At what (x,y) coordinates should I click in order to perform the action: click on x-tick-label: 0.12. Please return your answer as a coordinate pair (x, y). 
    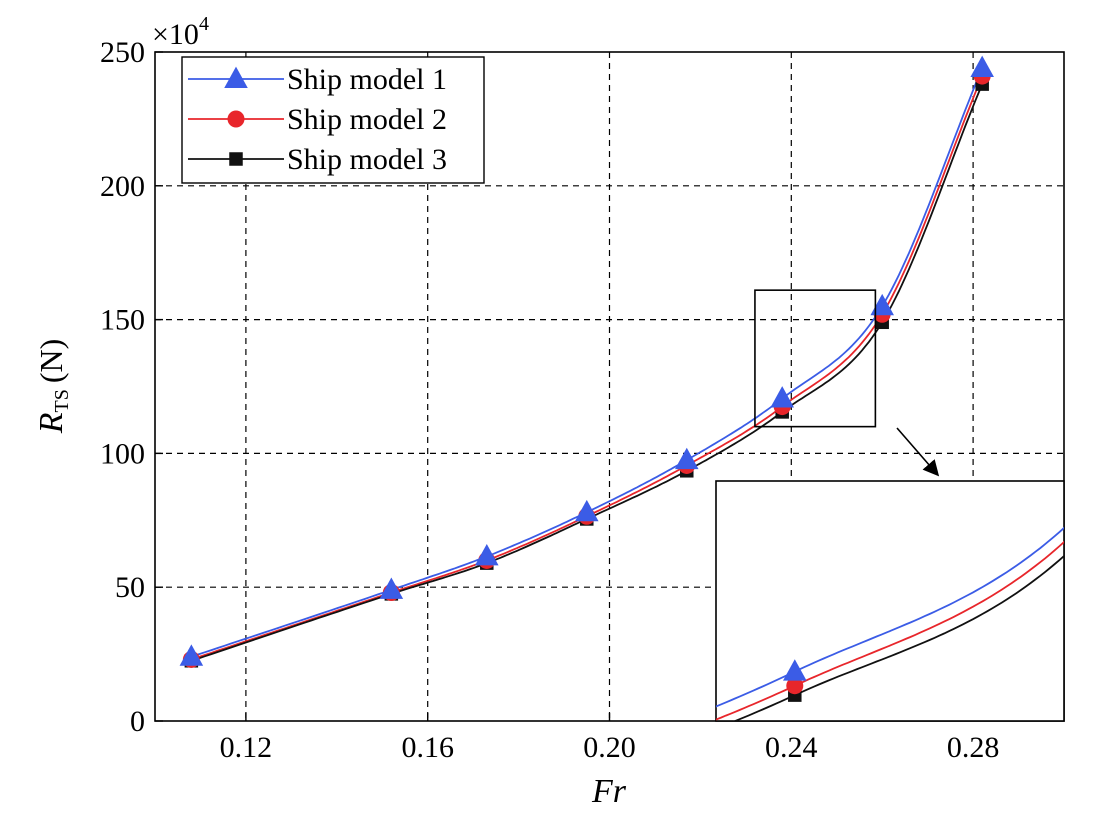
    Looking at the image, I should click on (246, 747).